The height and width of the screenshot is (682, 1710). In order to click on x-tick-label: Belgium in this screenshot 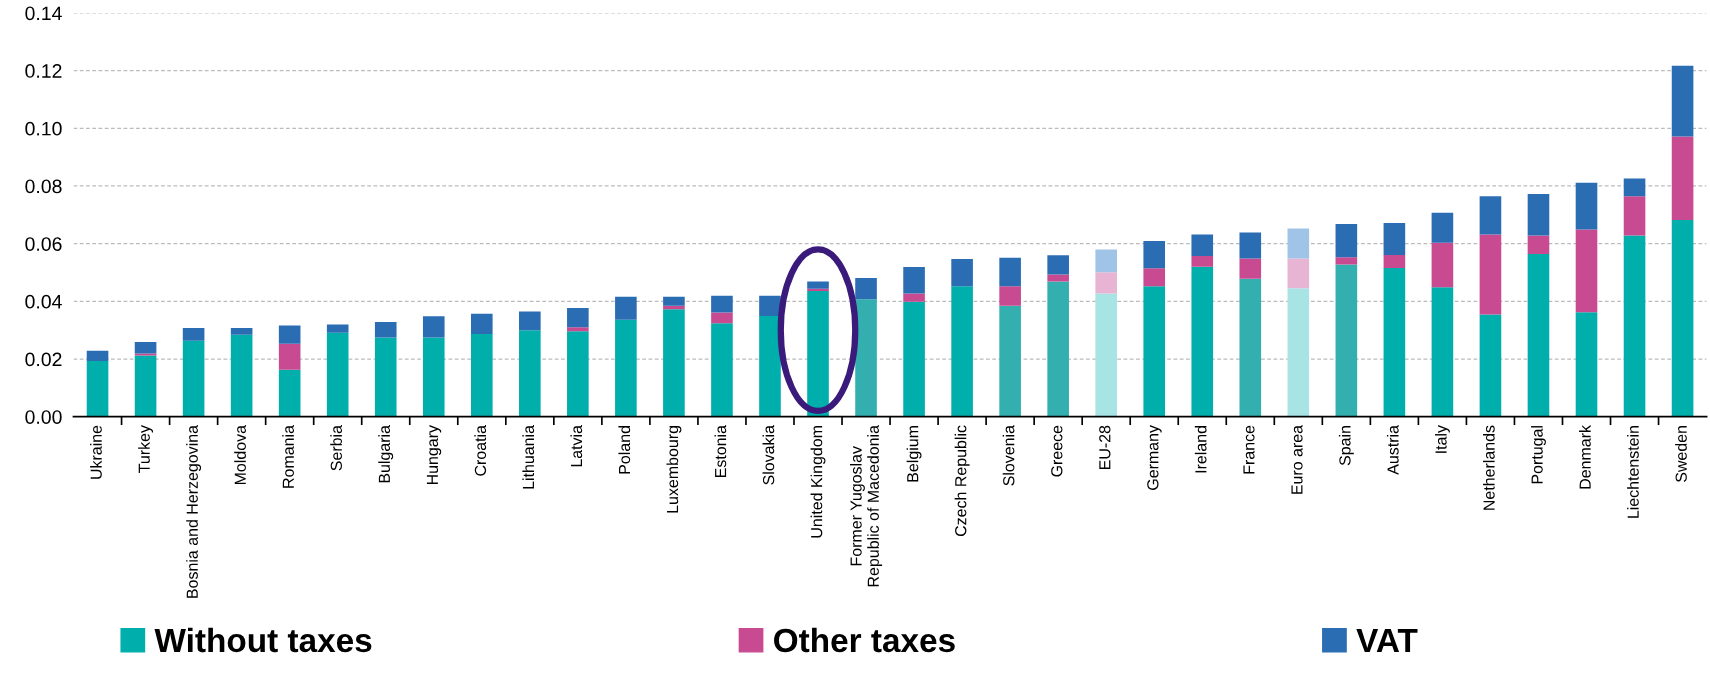, I will do `click(914, 454)`.